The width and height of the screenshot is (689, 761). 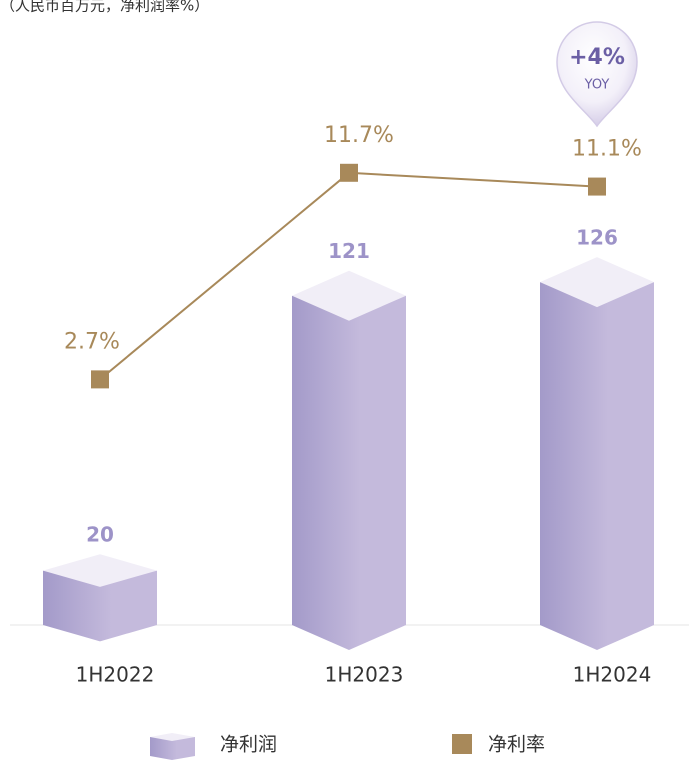 I want to click on x-tick-label: 1H2022, so click(x=115, y=675).